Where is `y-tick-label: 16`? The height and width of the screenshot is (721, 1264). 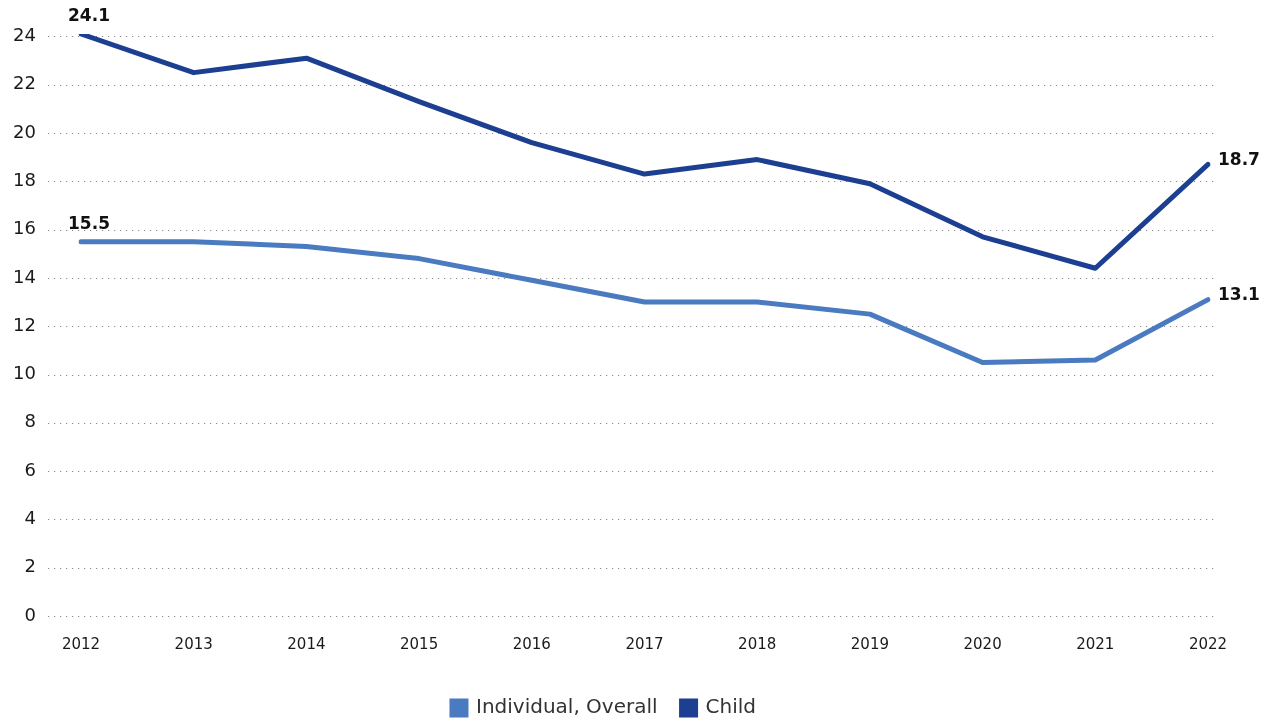 y-tick-label: 16 is located at coordinates (24, 228).